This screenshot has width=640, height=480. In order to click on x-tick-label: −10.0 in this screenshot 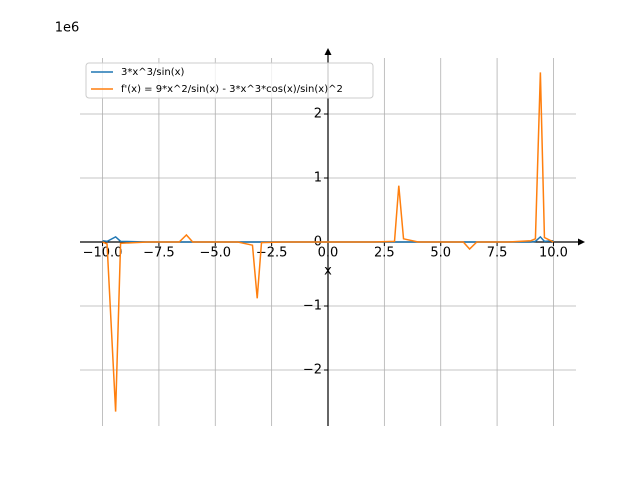, I will do `click(103, 253)`.